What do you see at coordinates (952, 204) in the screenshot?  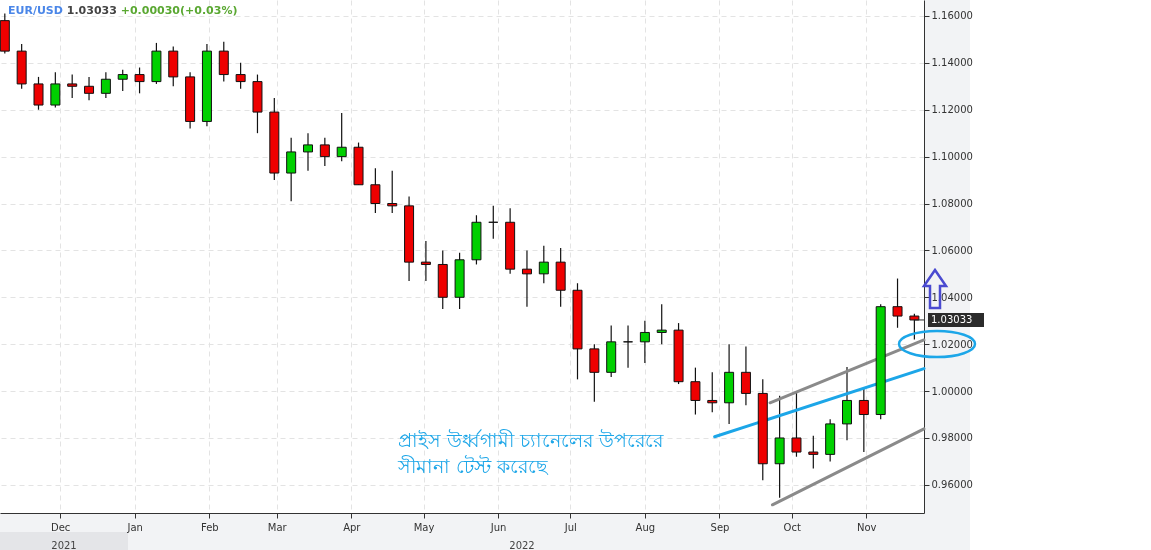 I see `y-tick-label: 1.08000` at bounding box center [952, 204].